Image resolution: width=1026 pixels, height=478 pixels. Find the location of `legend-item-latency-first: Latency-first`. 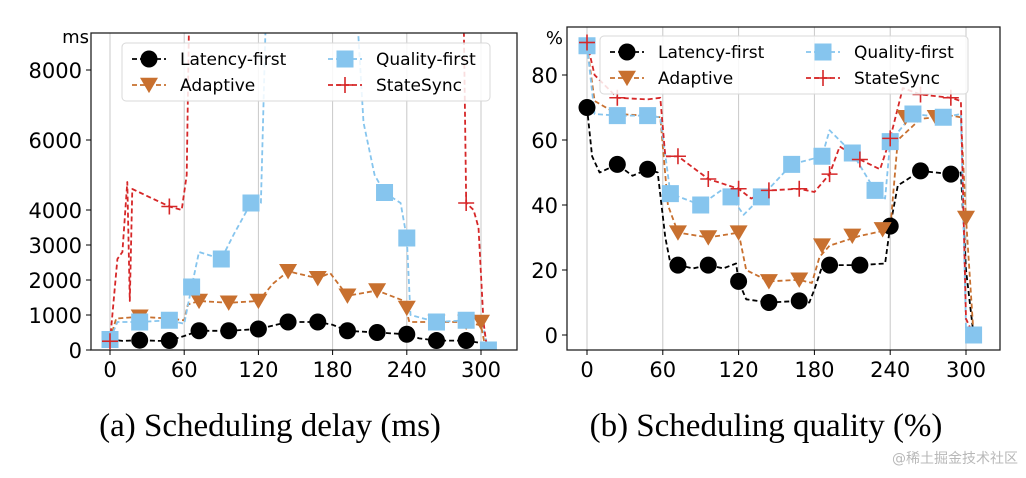

legend-item-latency-first: Latency-first is located at coordinates (209, 60).